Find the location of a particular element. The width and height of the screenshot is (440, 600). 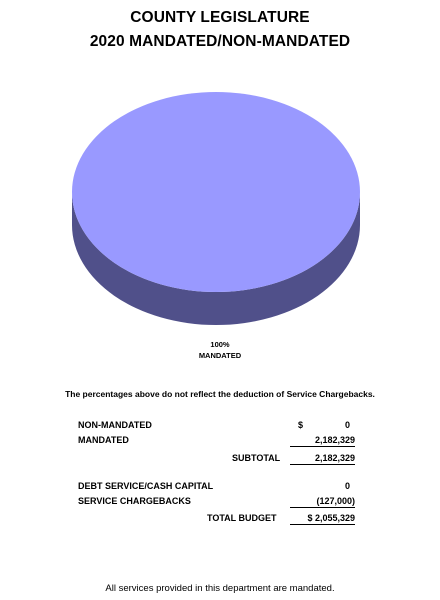

non-mandated-currency: $ is located at coordinates (301, 425).